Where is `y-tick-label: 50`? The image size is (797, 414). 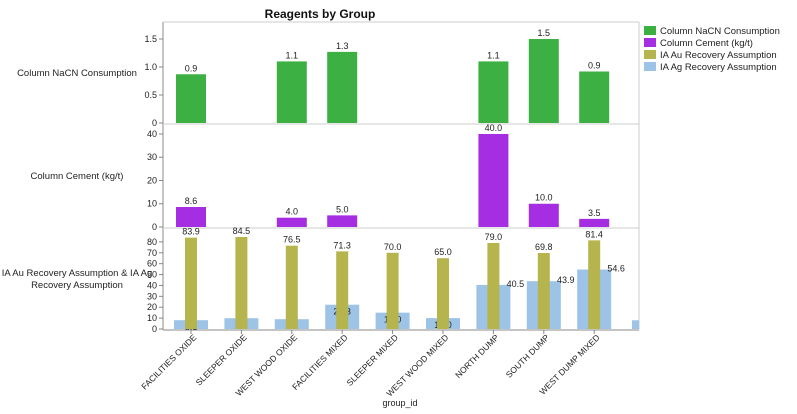
y-tick-label: 50 is located at coordinates (152, 275).